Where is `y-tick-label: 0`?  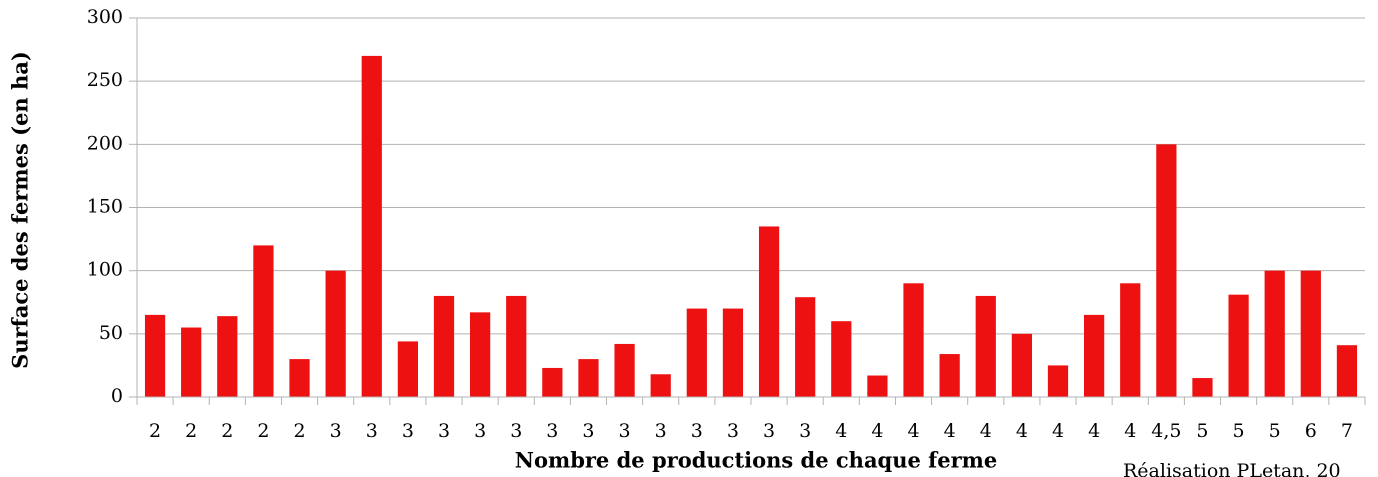
y-tick-label: 0 is located at coordinates (117, 396).